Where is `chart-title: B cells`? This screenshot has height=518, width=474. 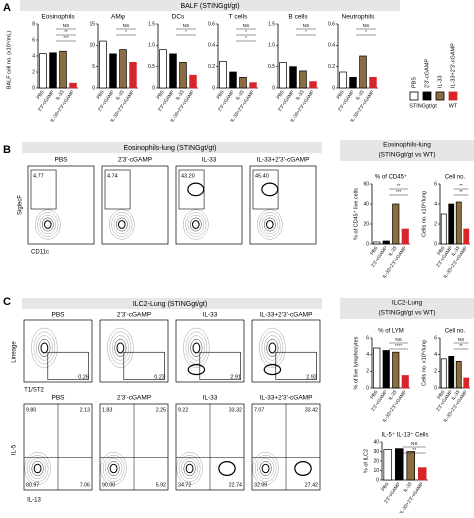 chart-title: B cells is located at coordinates (298, 17).